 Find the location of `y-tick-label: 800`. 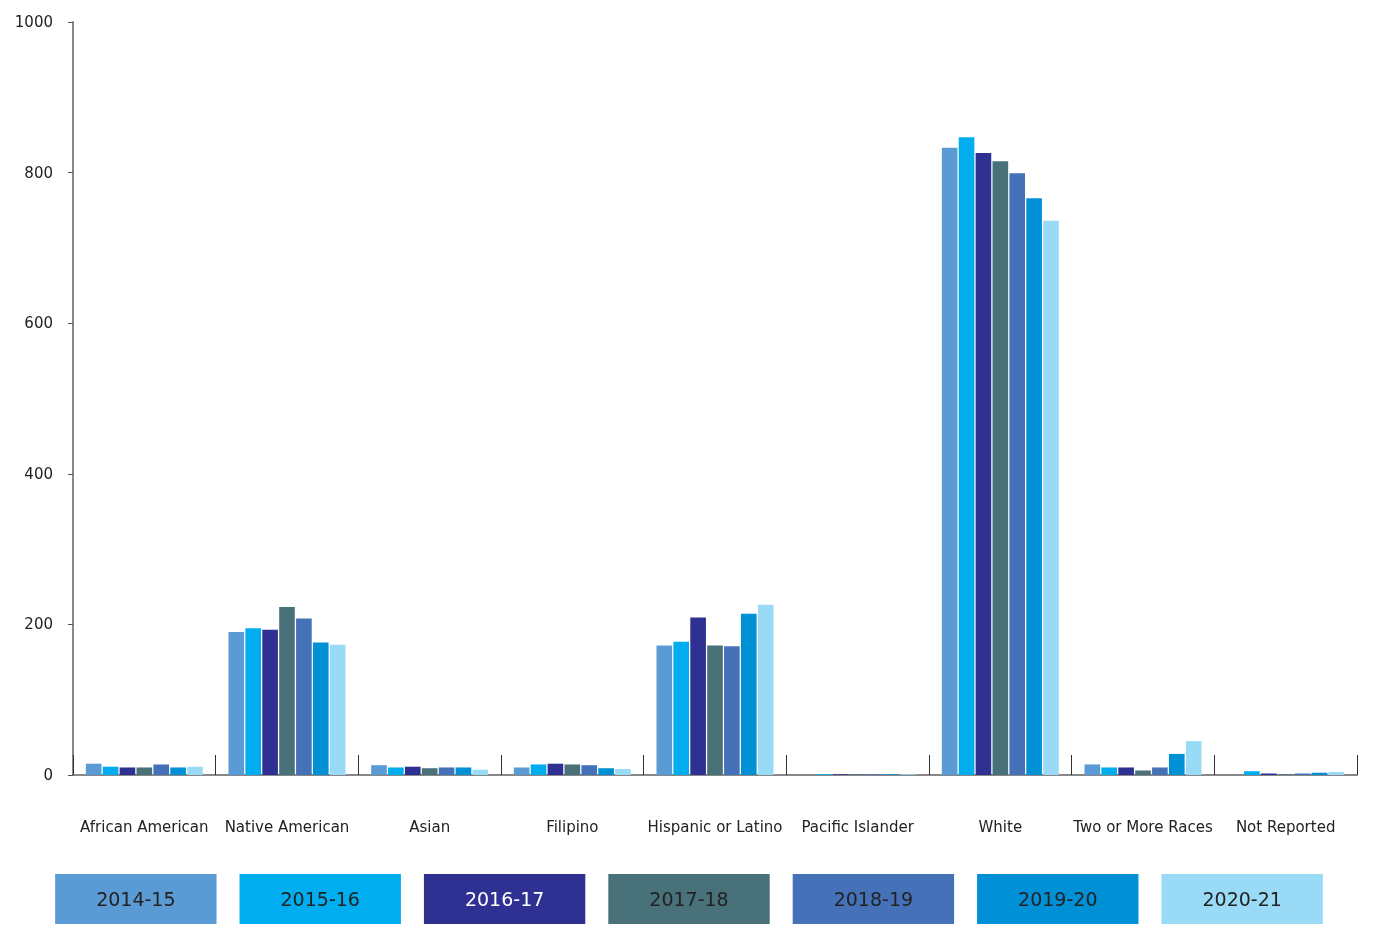

y-tick-label: 800 is located at coordinates (38, 172).